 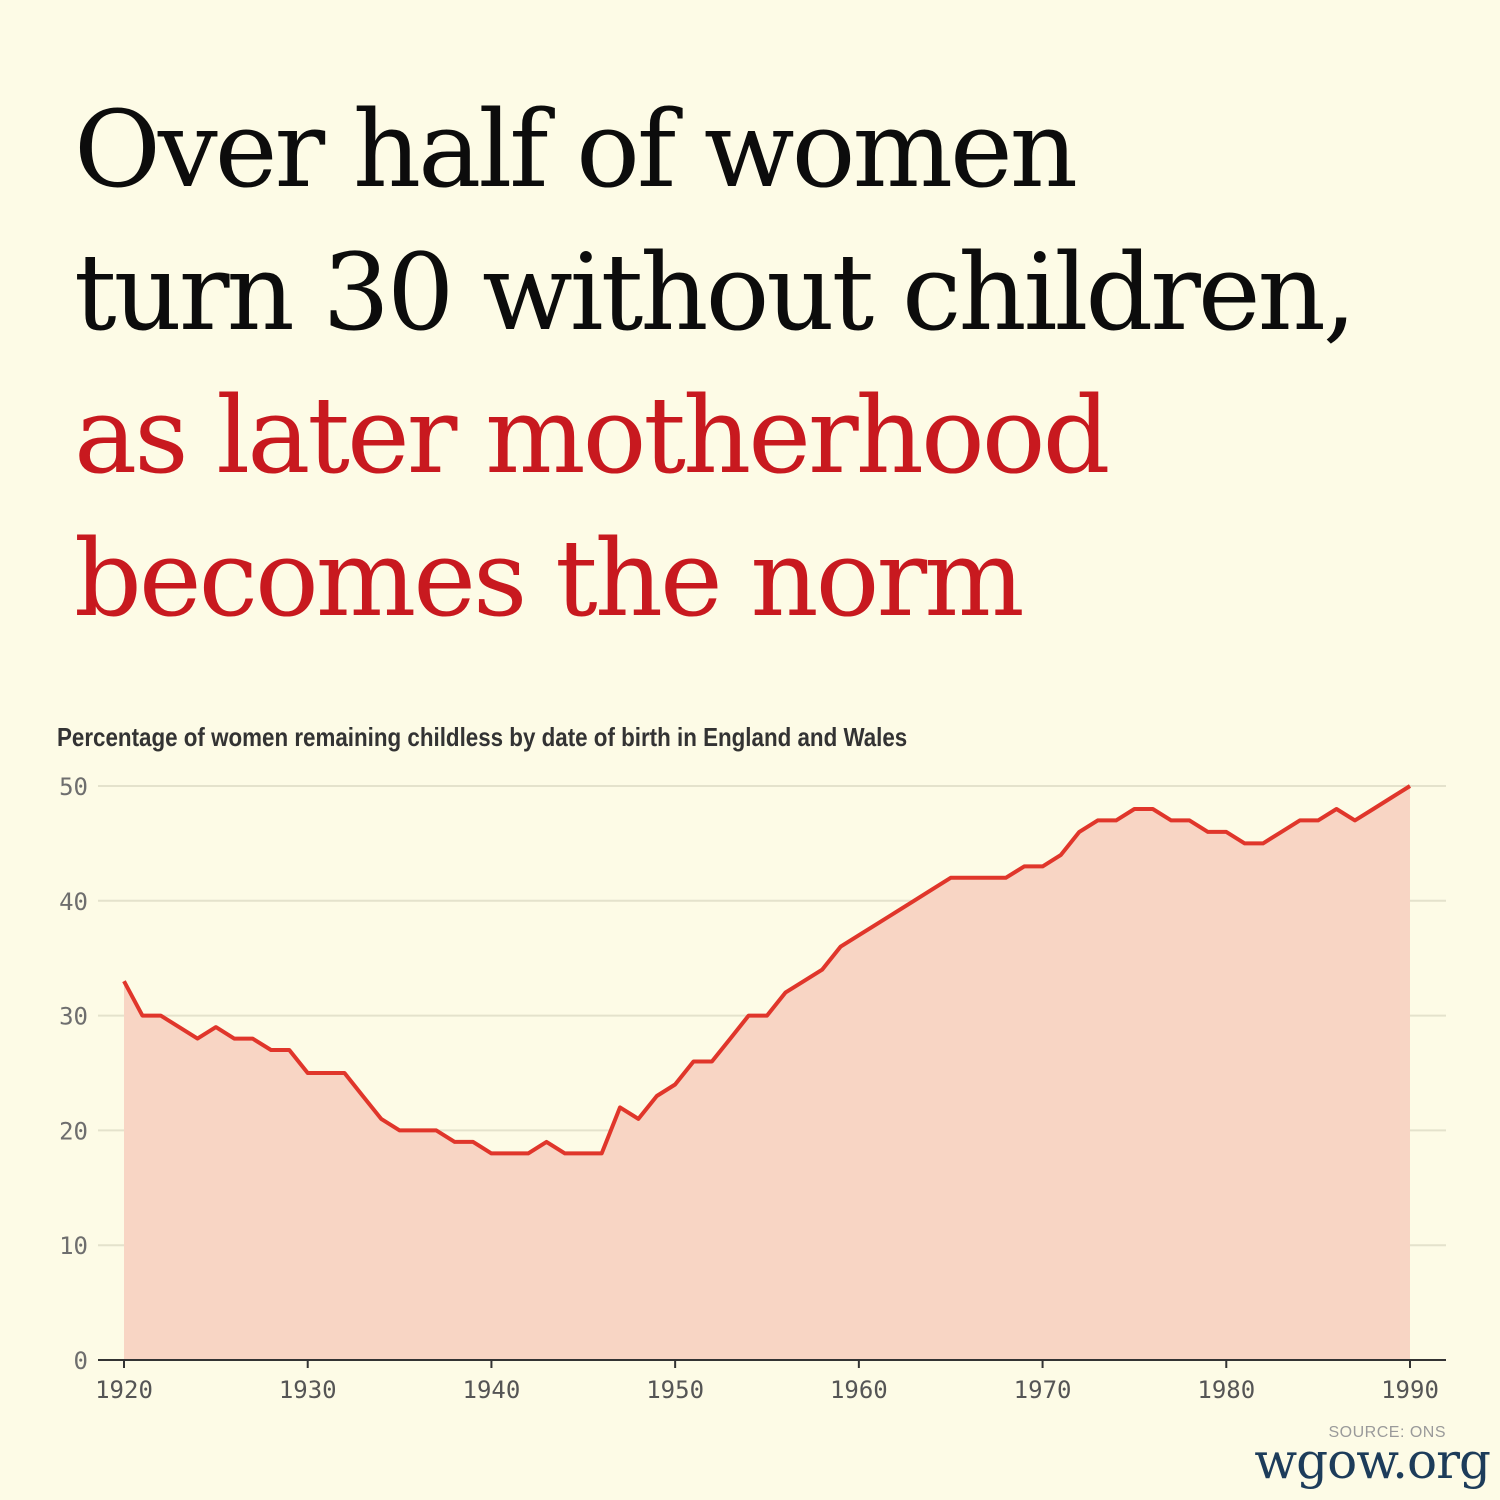 I want to click on y-tick-label: 20, so click(x=73, y=1131).